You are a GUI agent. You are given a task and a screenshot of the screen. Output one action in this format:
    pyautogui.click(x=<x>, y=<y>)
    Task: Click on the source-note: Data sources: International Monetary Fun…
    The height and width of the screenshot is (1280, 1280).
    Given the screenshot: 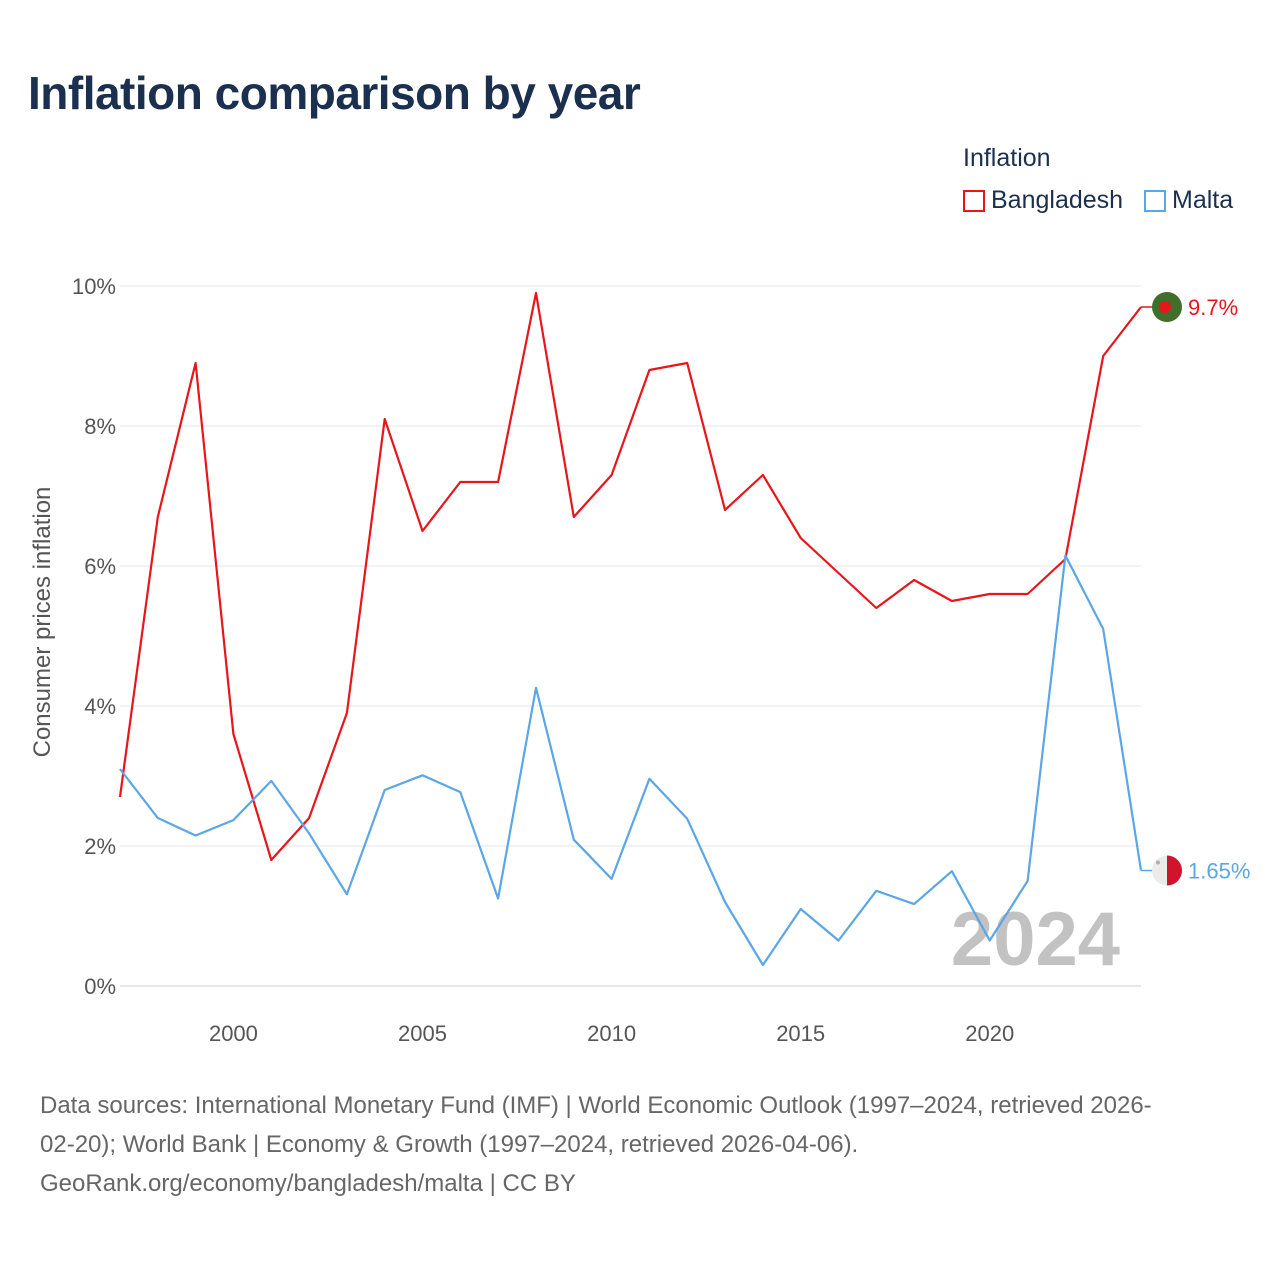 What is the action you would take?
    pyautogui.click(x=645, y=1144)
    